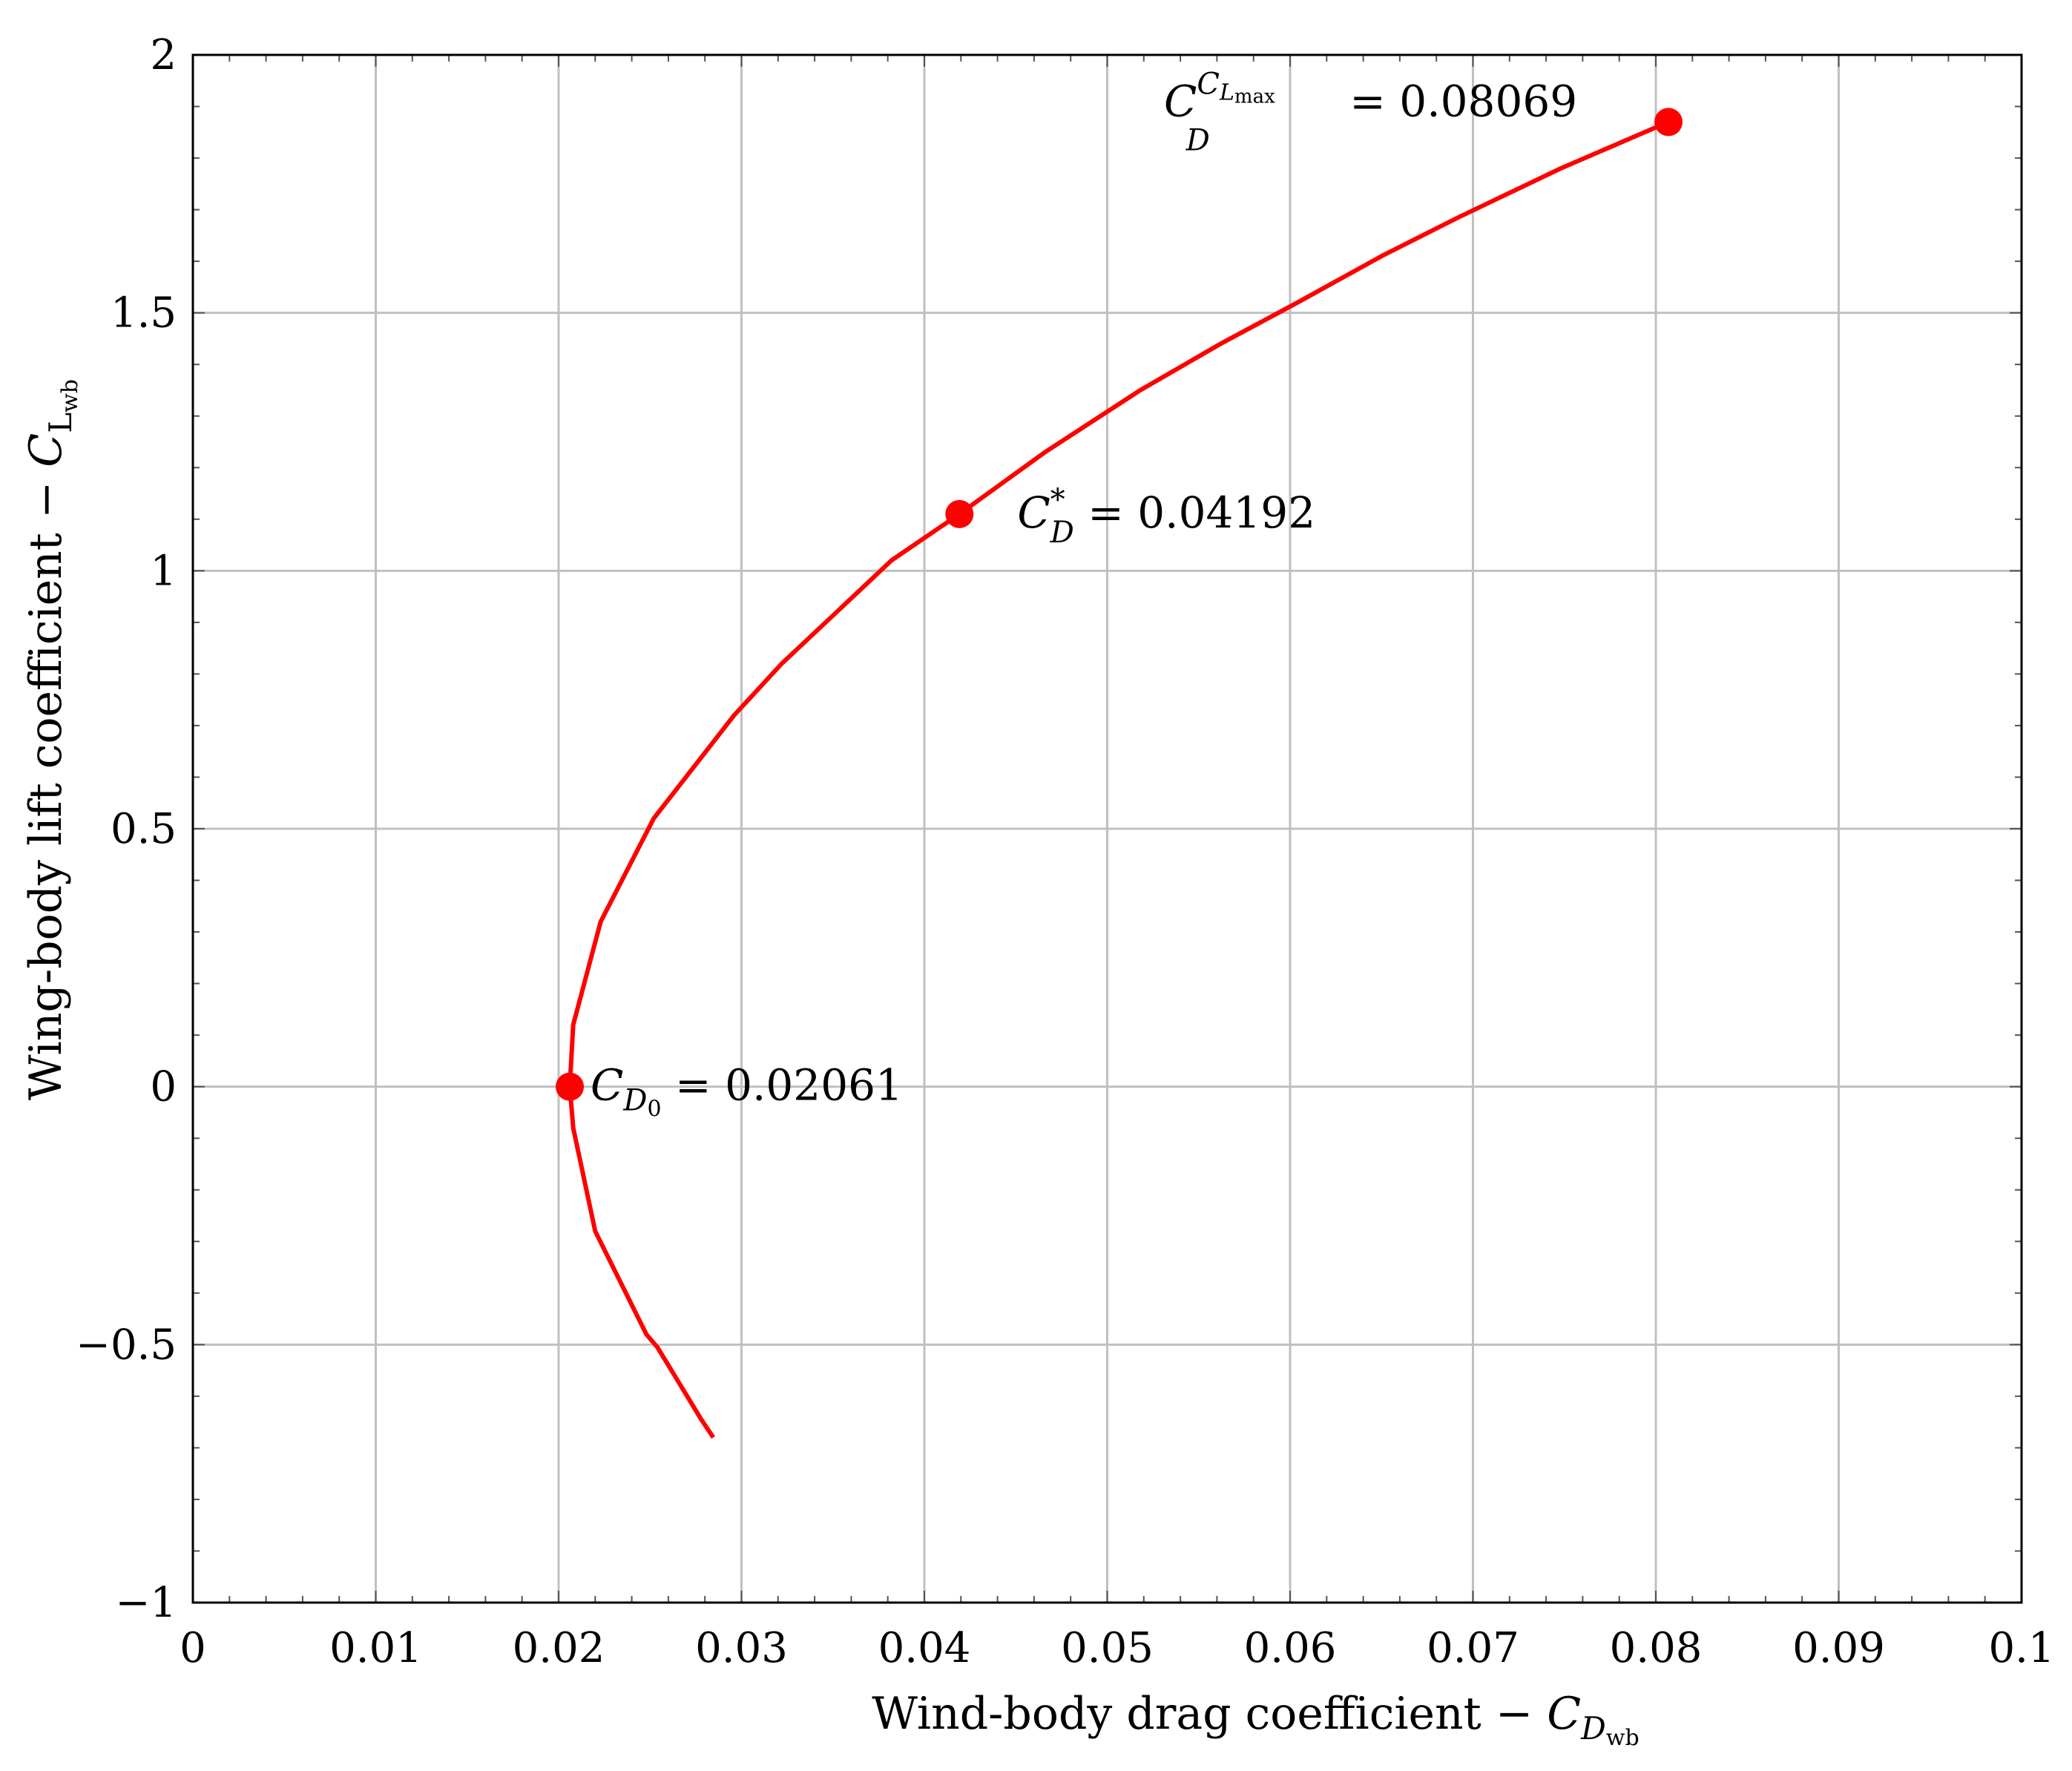  I want to click on y-tick-label: 0.5, so click(144, 829).